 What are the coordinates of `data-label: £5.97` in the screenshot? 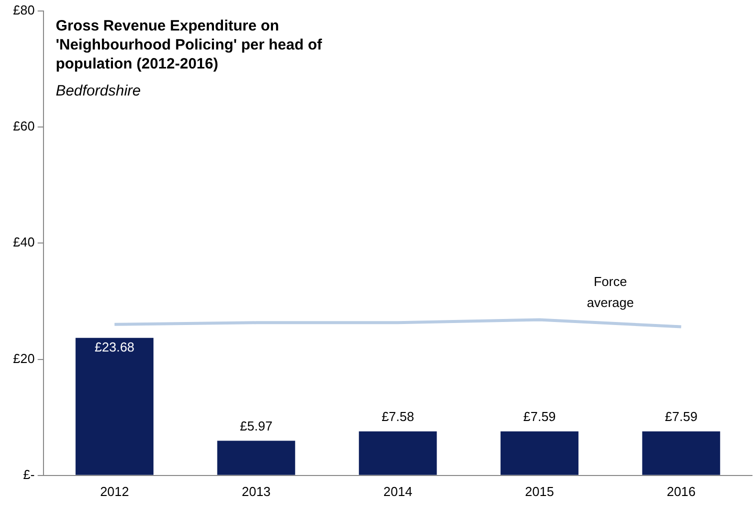 It's located at (256, 426).